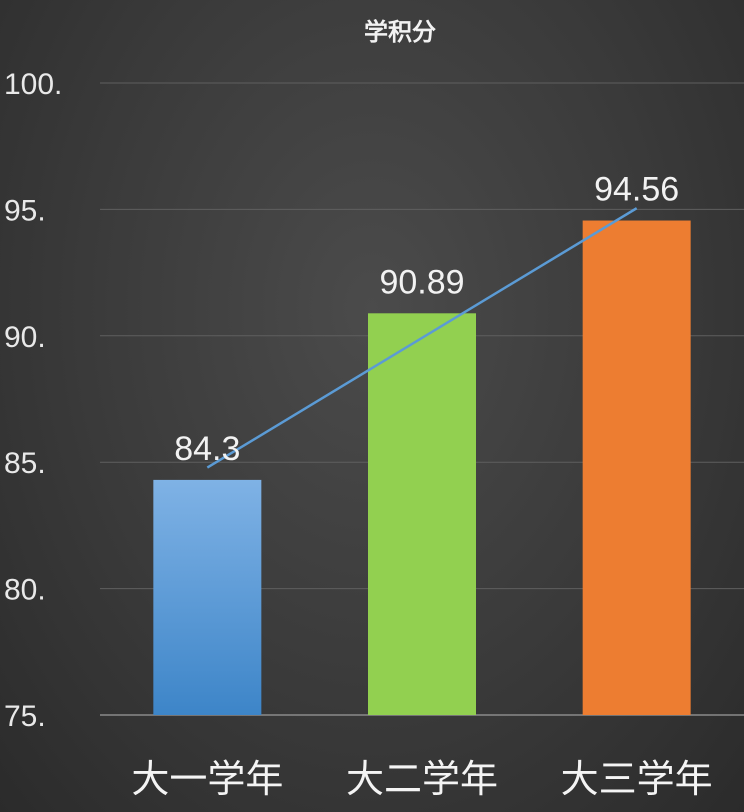 This screenshot has width=744, height=812. What do you see at coordinates (421, 282) in the screenshot?
I see `data-label: 90.89` at bounding box center [421, 282].